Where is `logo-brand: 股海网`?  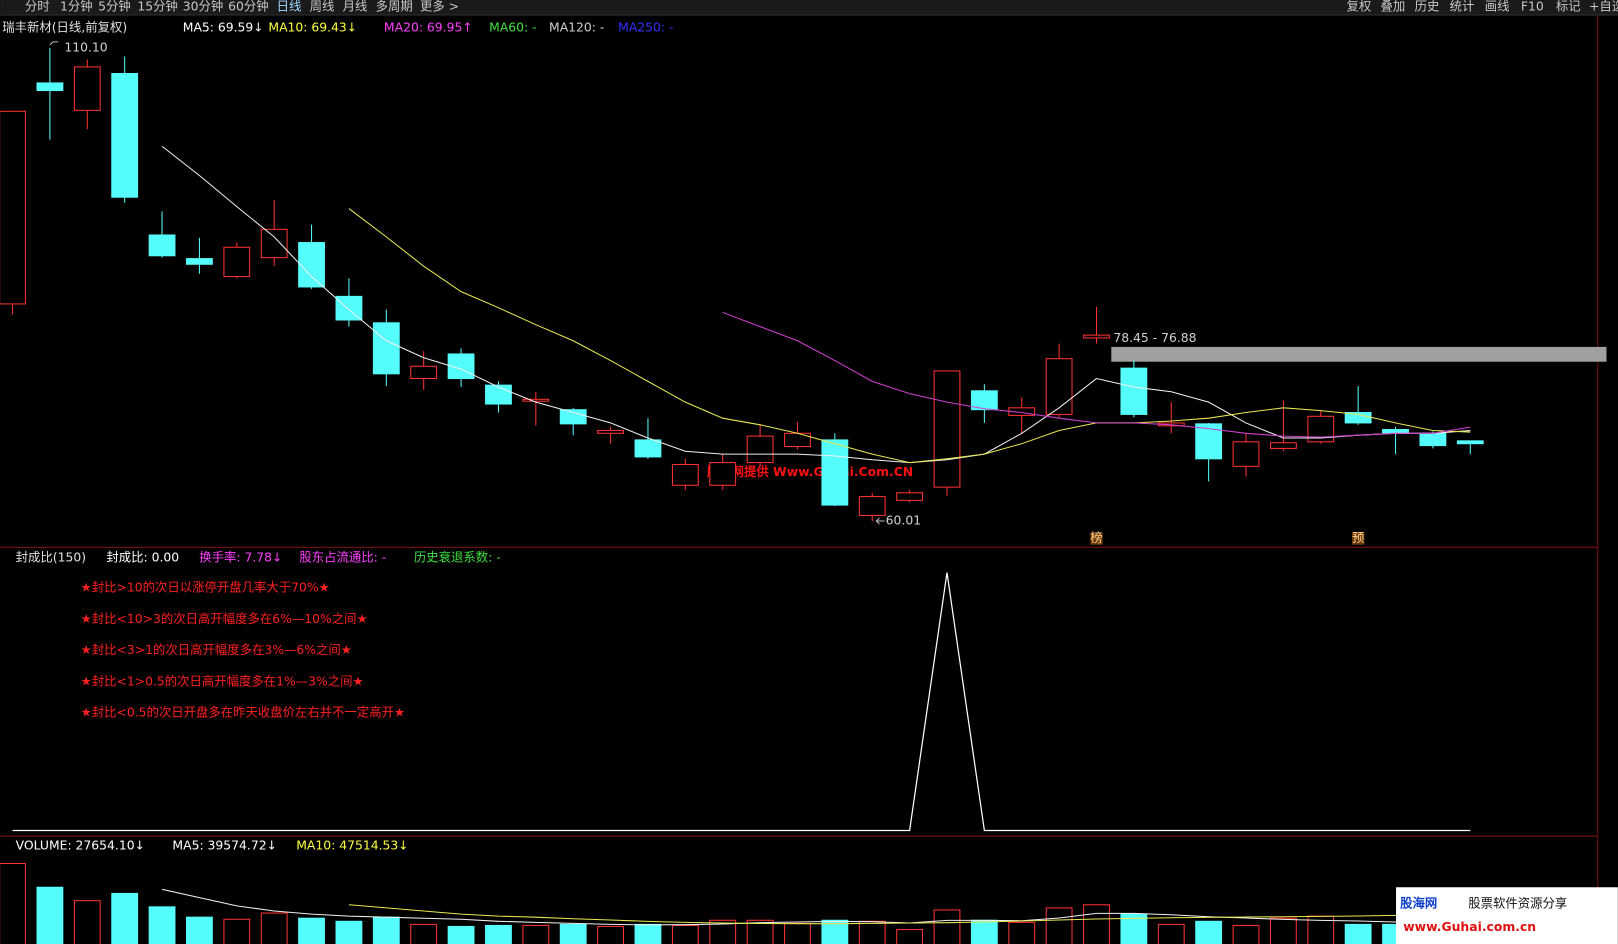
logo-brand: 股海网 is located at coordinates (1418, 902).